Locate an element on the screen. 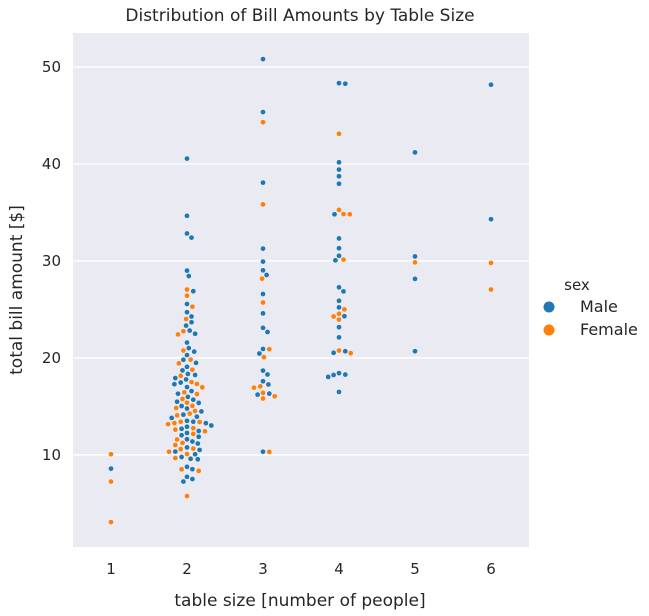 This screenshot has width=649, height=616. legend-marker-male is located at coordinates (549, 307).